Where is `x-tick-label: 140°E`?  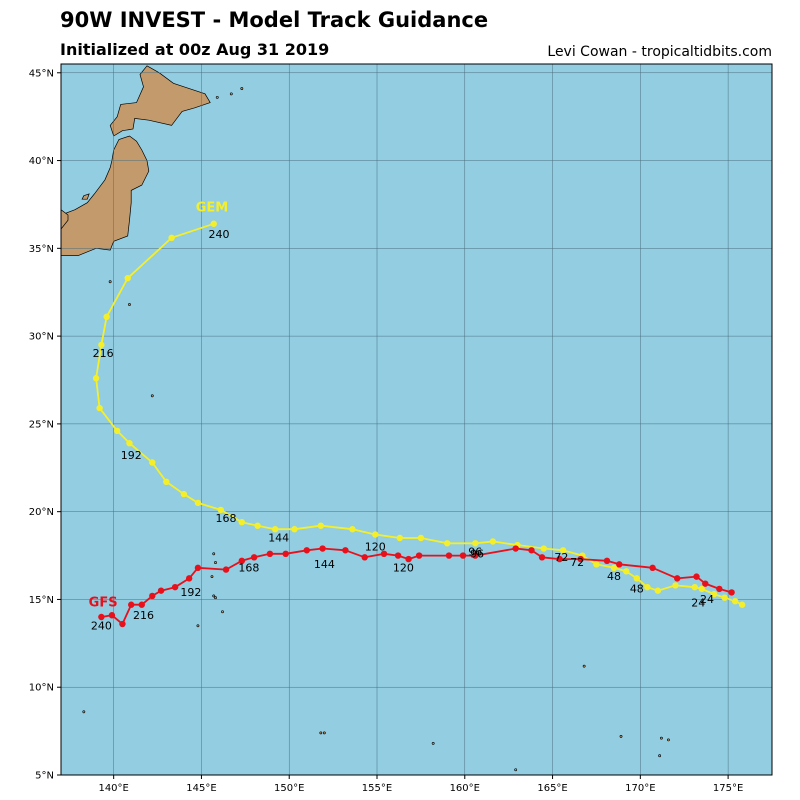
x-tick-label: 140°E is located at coordinates (113, 788).